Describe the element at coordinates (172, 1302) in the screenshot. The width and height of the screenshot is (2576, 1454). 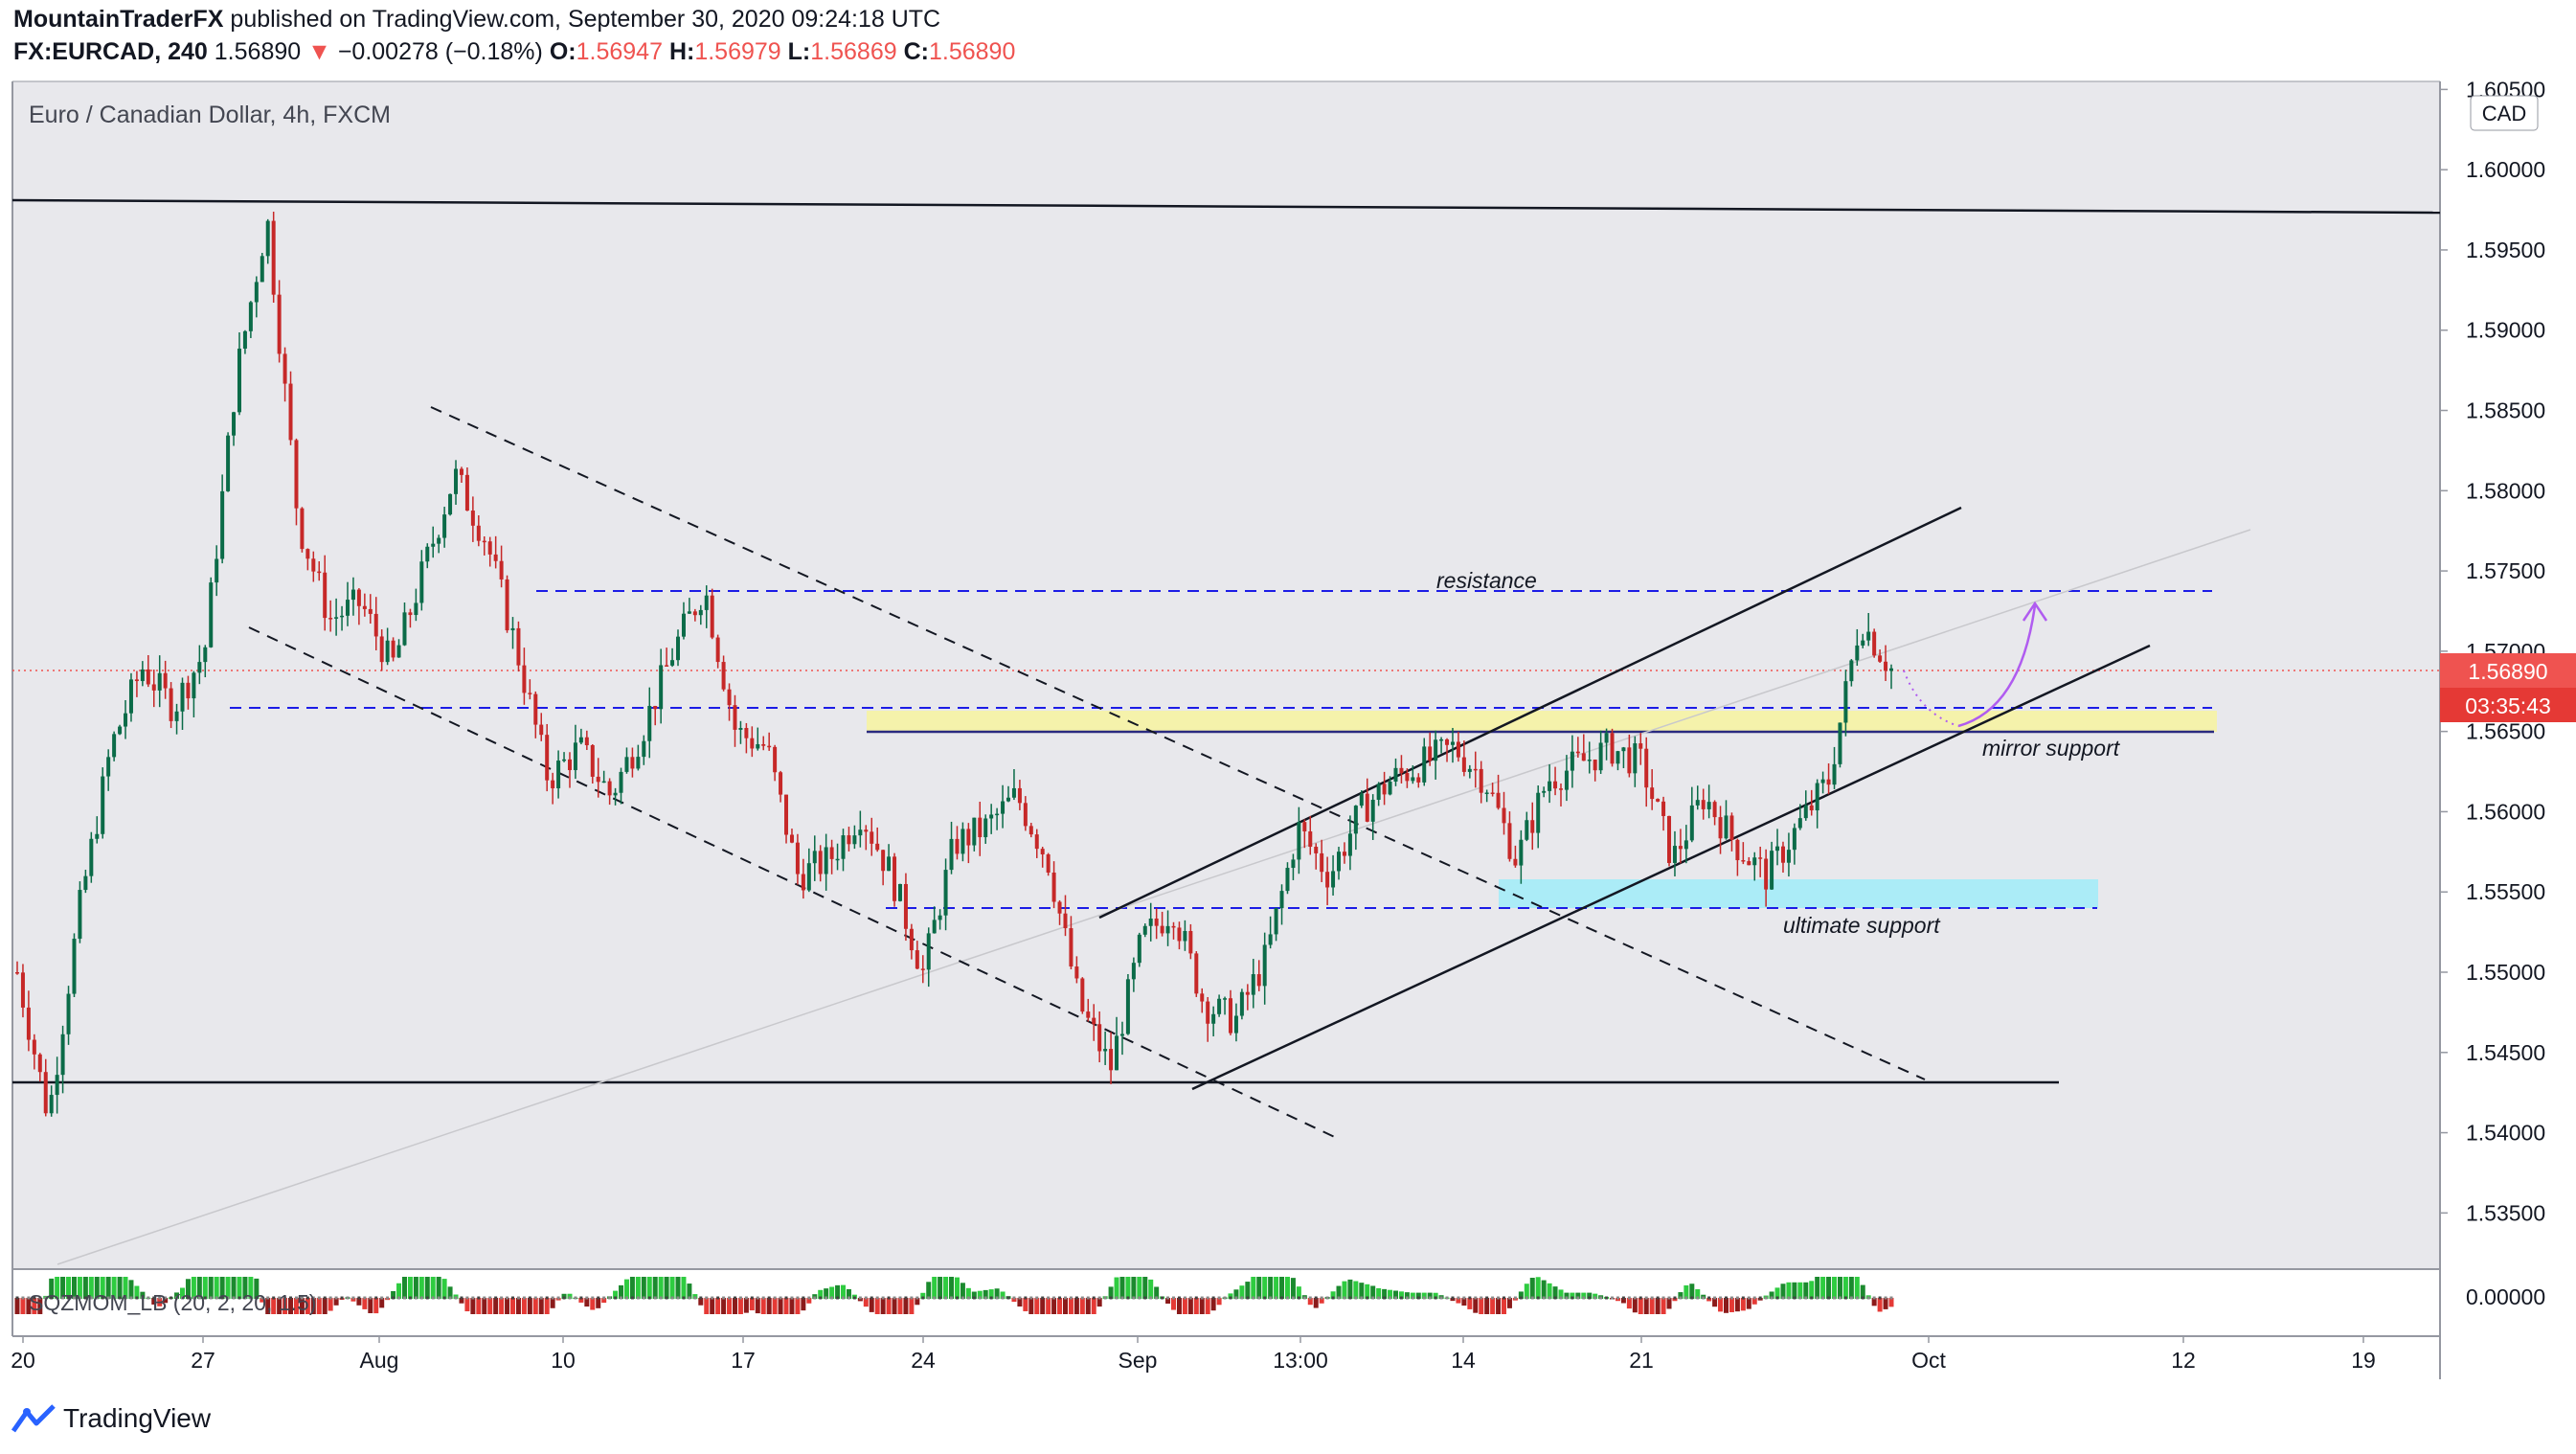
I see `indicator-label: SQZMOM_LB (20, 2, 20, 1.5)` at that location.